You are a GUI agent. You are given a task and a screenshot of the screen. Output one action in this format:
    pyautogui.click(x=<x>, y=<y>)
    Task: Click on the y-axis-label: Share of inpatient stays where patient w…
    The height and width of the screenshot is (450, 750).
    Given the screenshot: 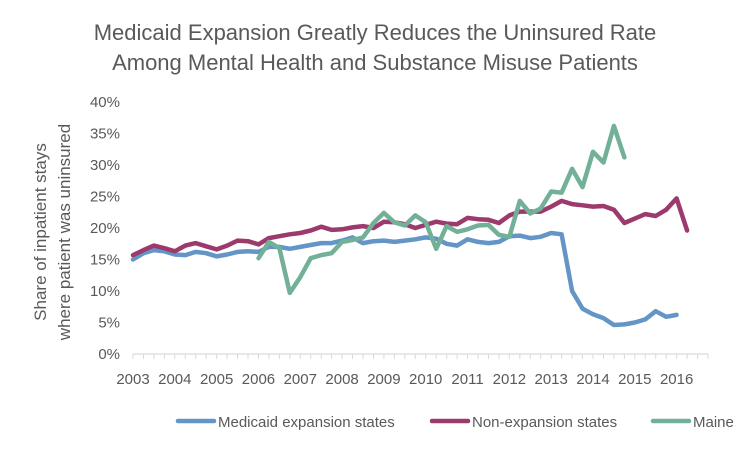 What is the action you would take?
    pyautogui.click(x=52, y=232)
    